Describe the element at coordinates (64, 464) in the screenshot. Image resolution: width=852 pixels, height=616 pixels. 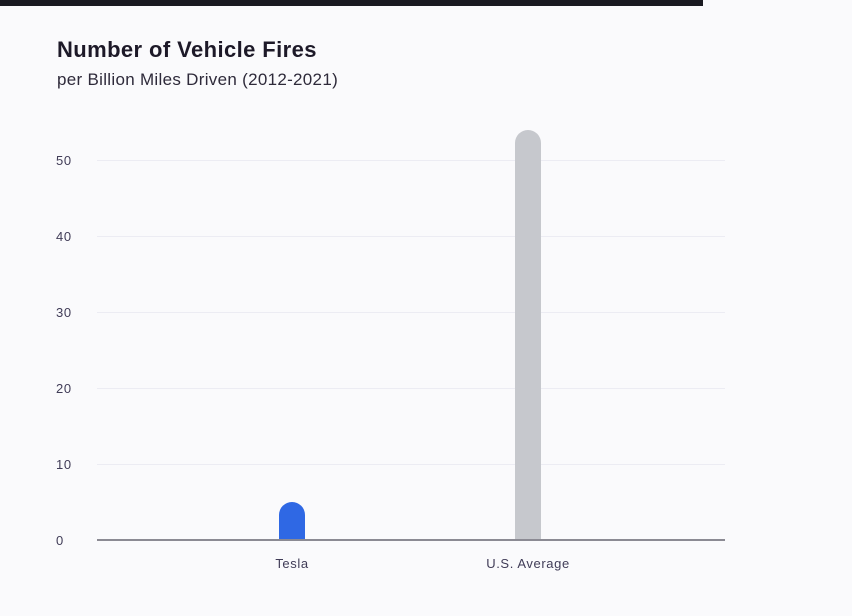
I see `y-axis-tick-label-10: 10` at that location.